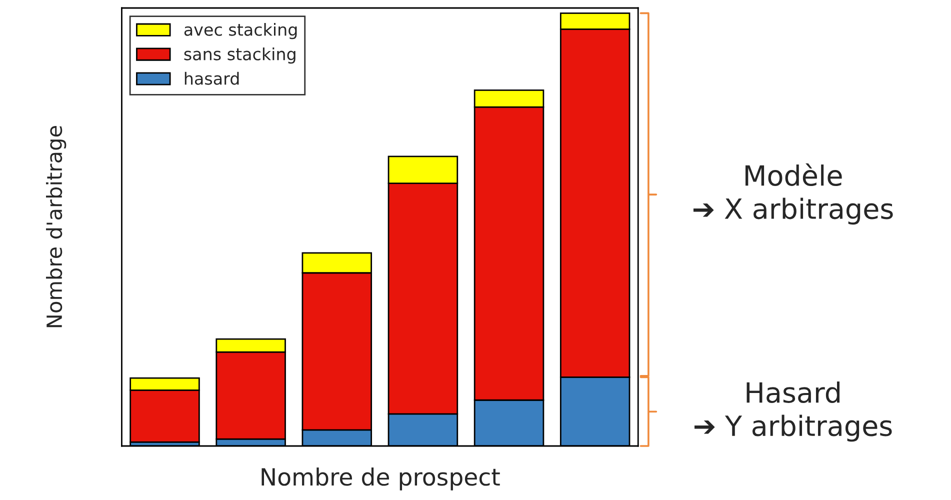  Describe the element at coordinates (240, 55) in the screenshot. I see `legend-label: sans stacking` at that location.